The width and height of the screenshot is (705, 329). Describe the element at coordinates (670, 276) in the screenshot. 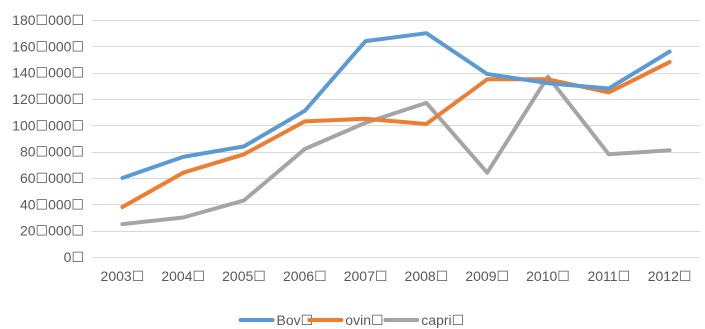

I see `x-tick-label: 2012☐` at that location.